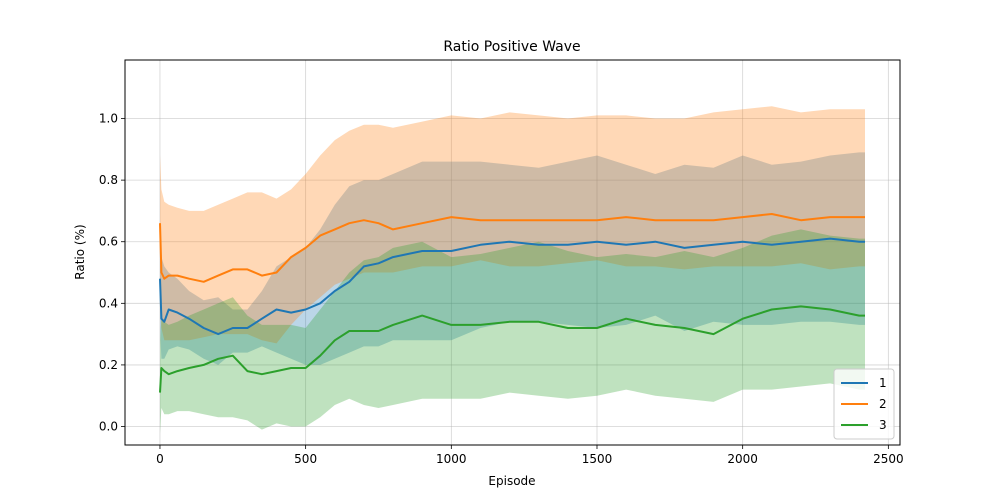 This screenshot has height=500, width=1000. Describe the element at coordinates (742, 459) in the screenshot. I see `x-tick-label: 2000` at that location.